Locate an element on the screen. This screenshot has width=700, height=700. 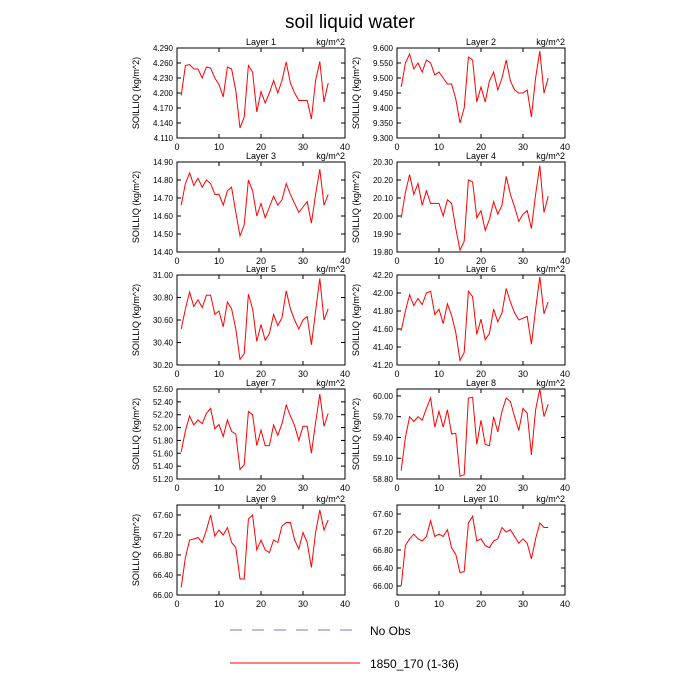
y-tick-label: 30.40 is located at coordinates (163, 343).